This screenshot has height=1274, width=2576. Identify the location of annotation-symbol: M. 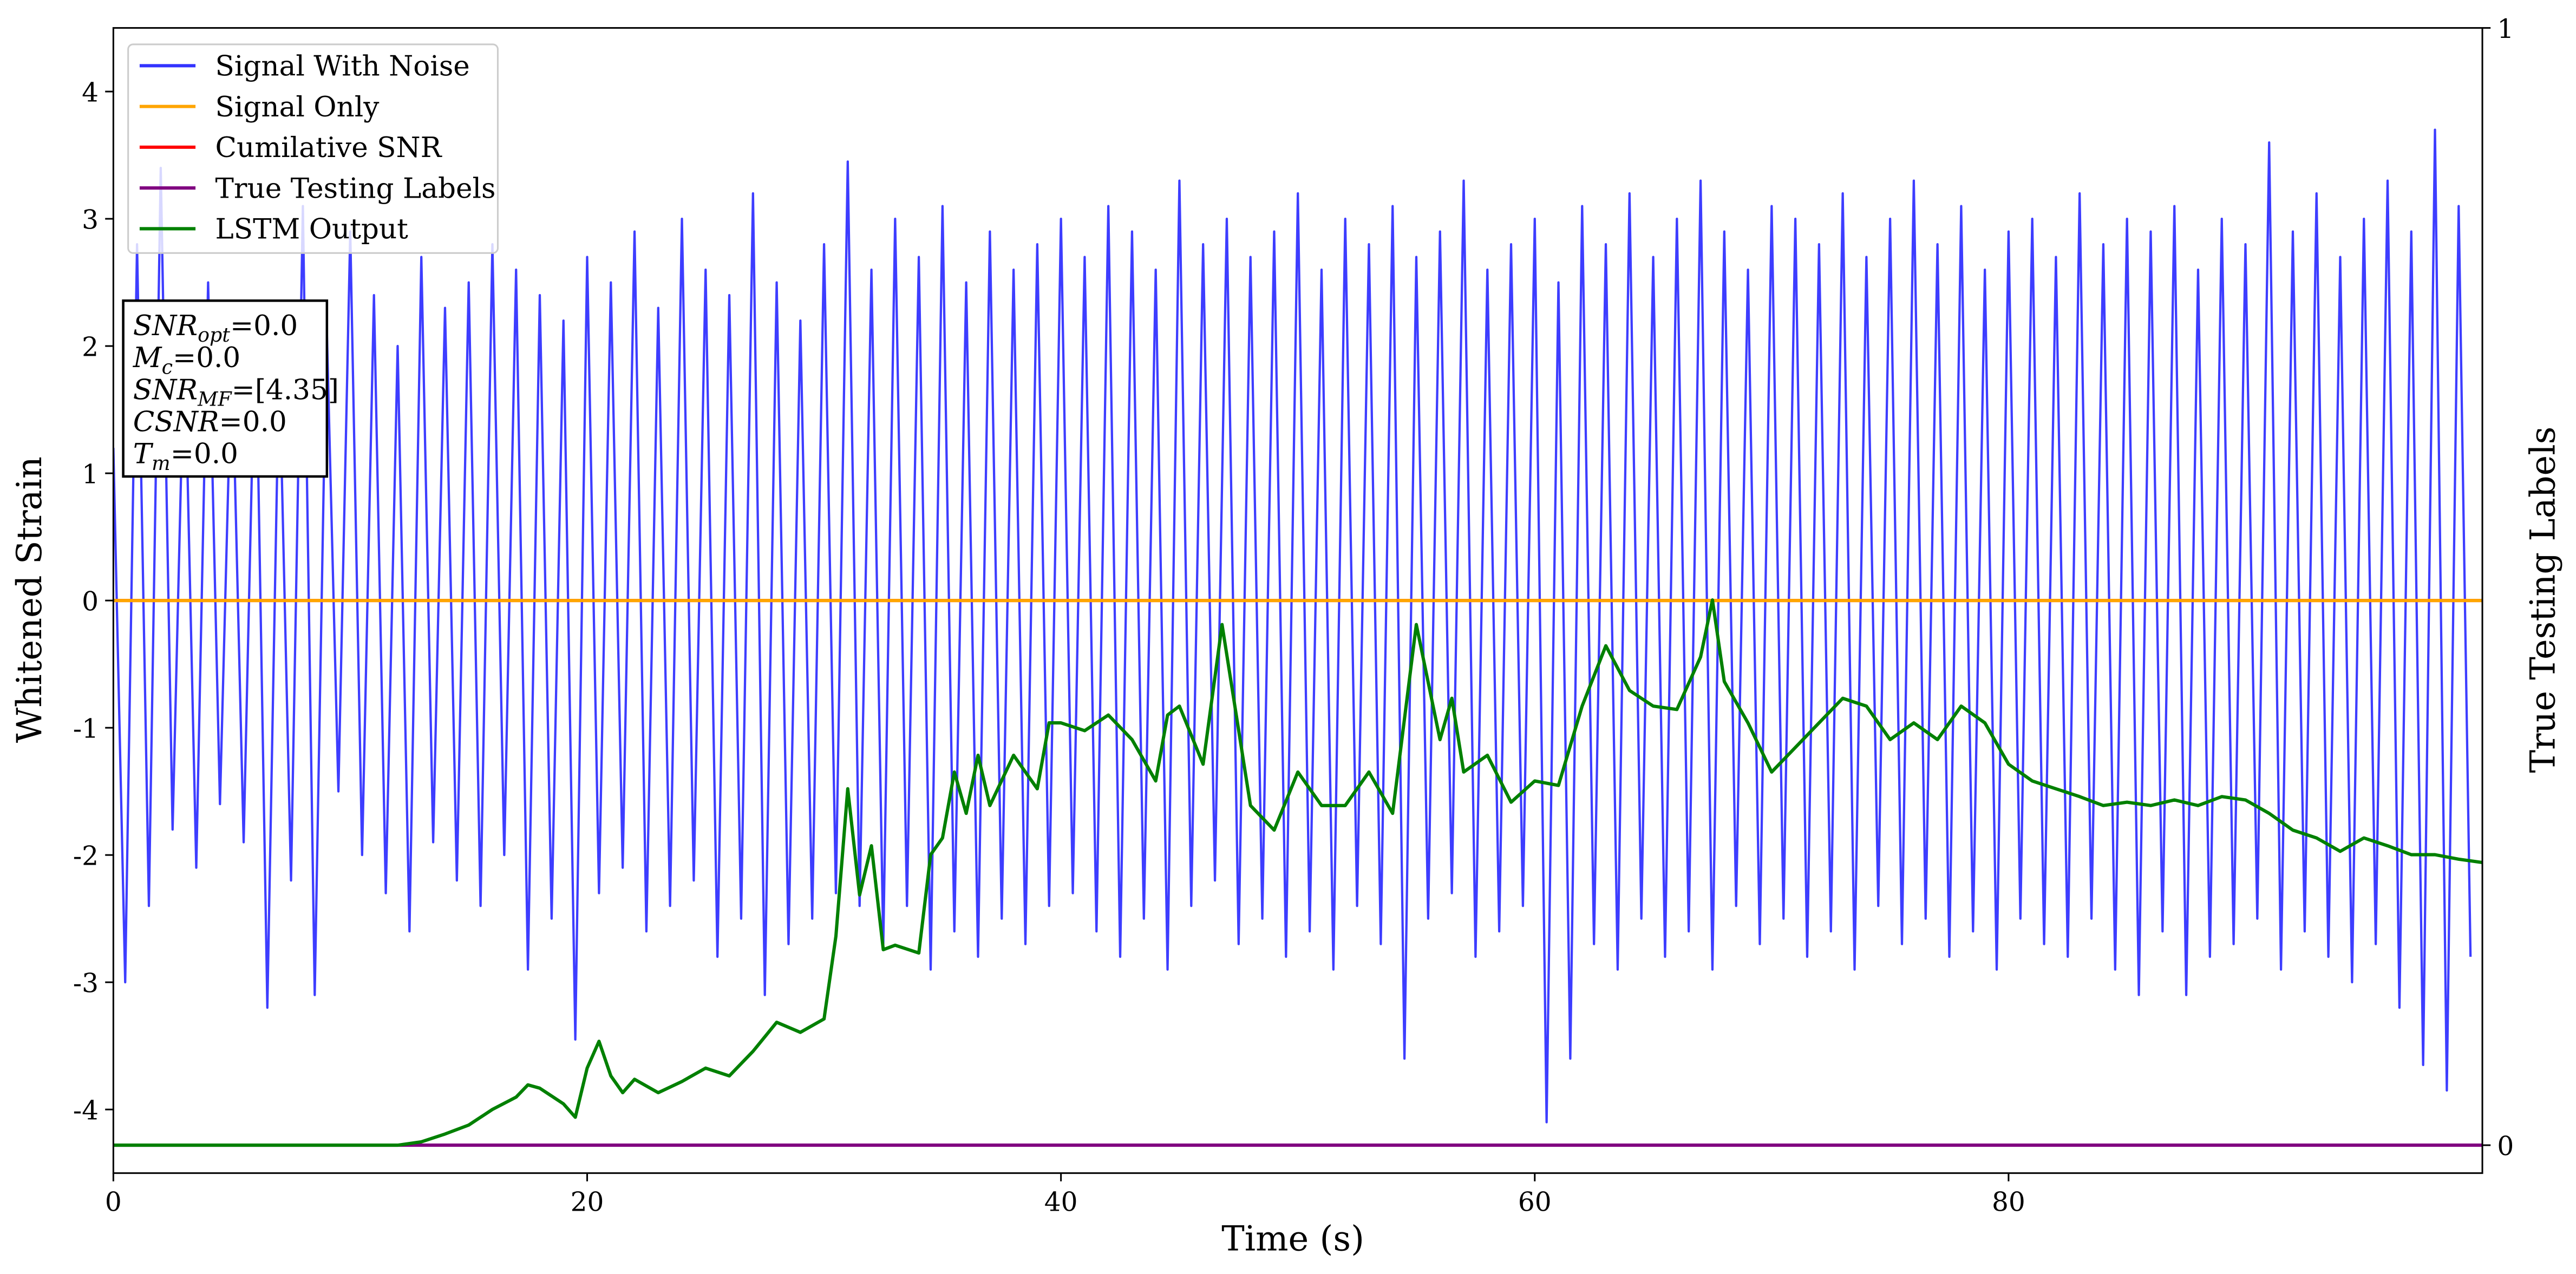
(147, 358).